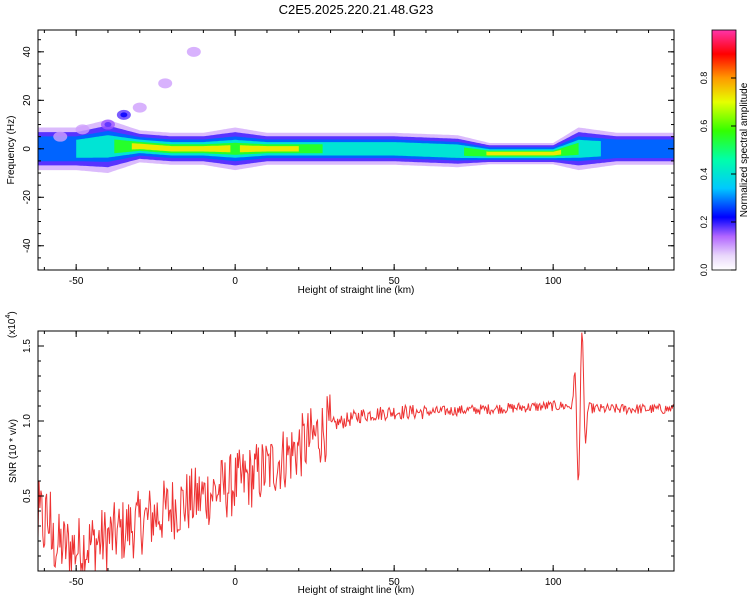  I want to click on snr-x-tick-label: 0, so click(235, 582).